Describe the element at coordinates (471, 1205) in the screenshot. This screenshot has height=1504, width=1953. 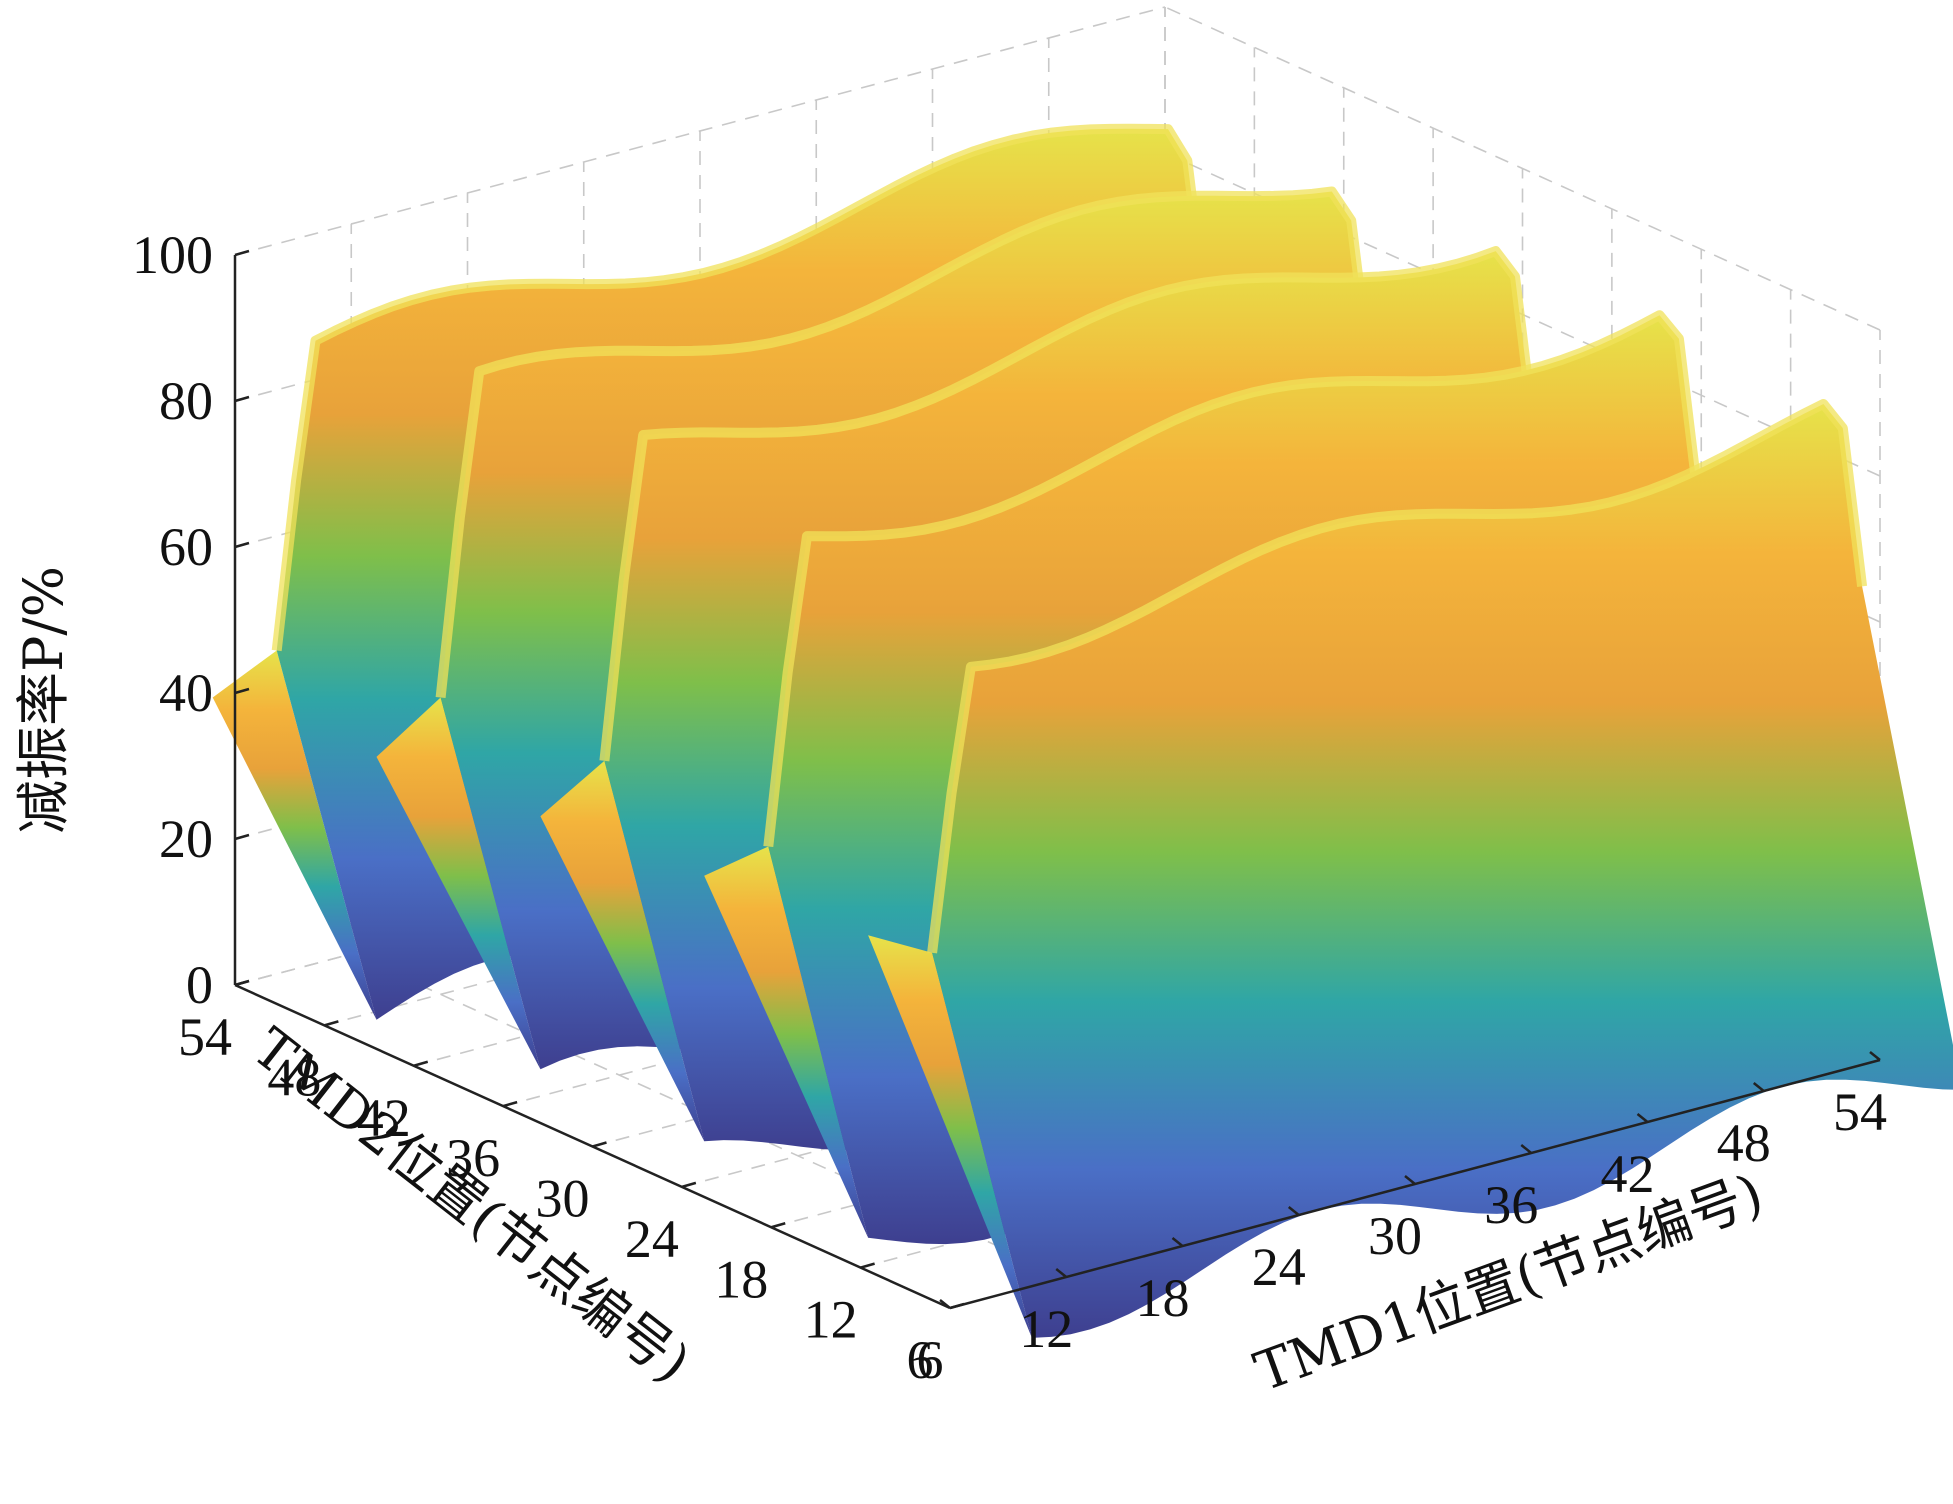
I see `y-axis-label: TMD2位置(节点编号)` at that location.